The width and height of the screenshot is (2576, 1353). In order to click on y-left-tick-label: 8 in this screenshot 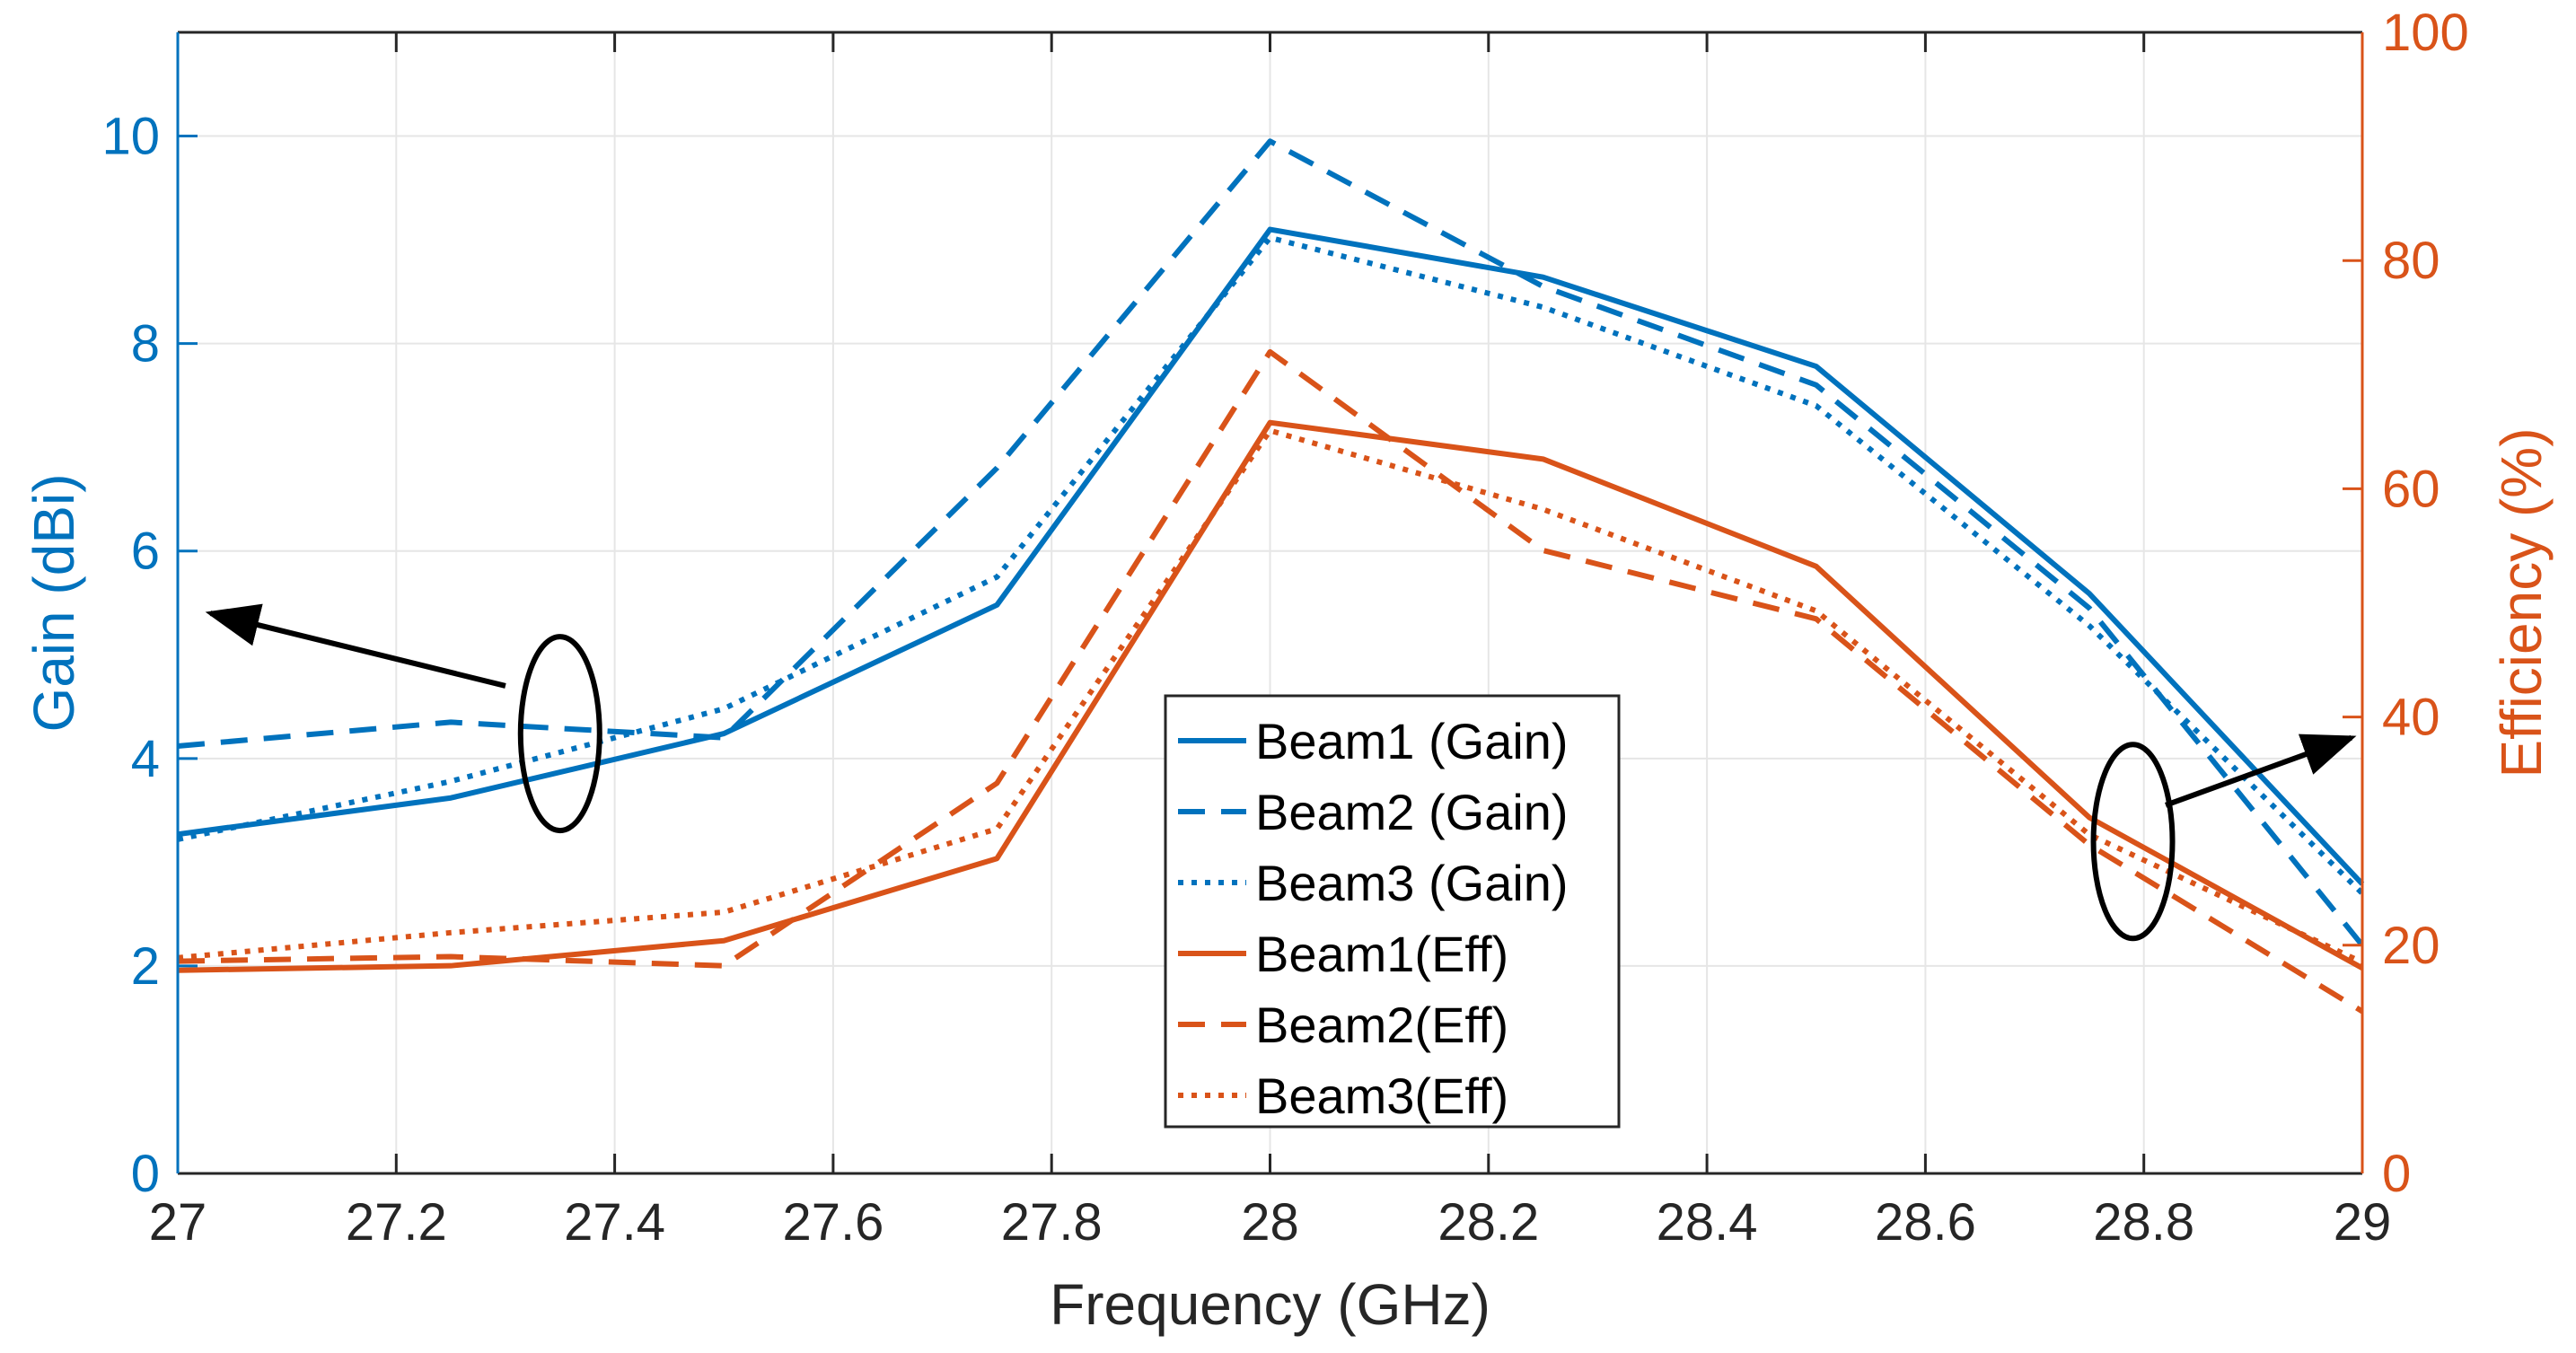, I will do `click(145, 344)`.